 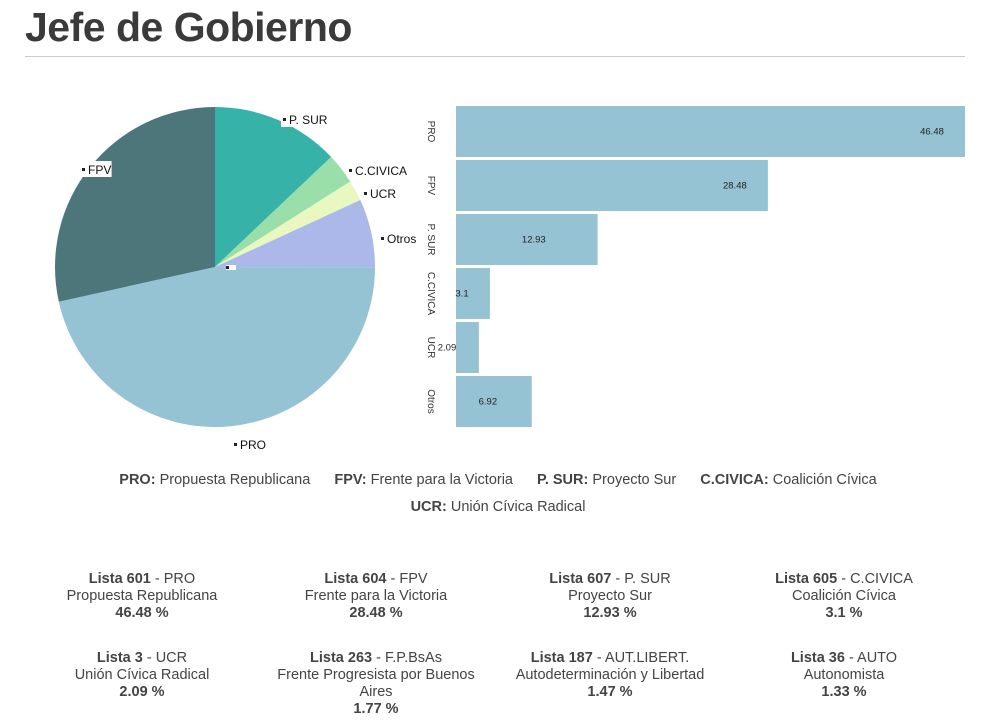 I want to click on pie-label-bg-p-sur, so click(x=308, y=119).